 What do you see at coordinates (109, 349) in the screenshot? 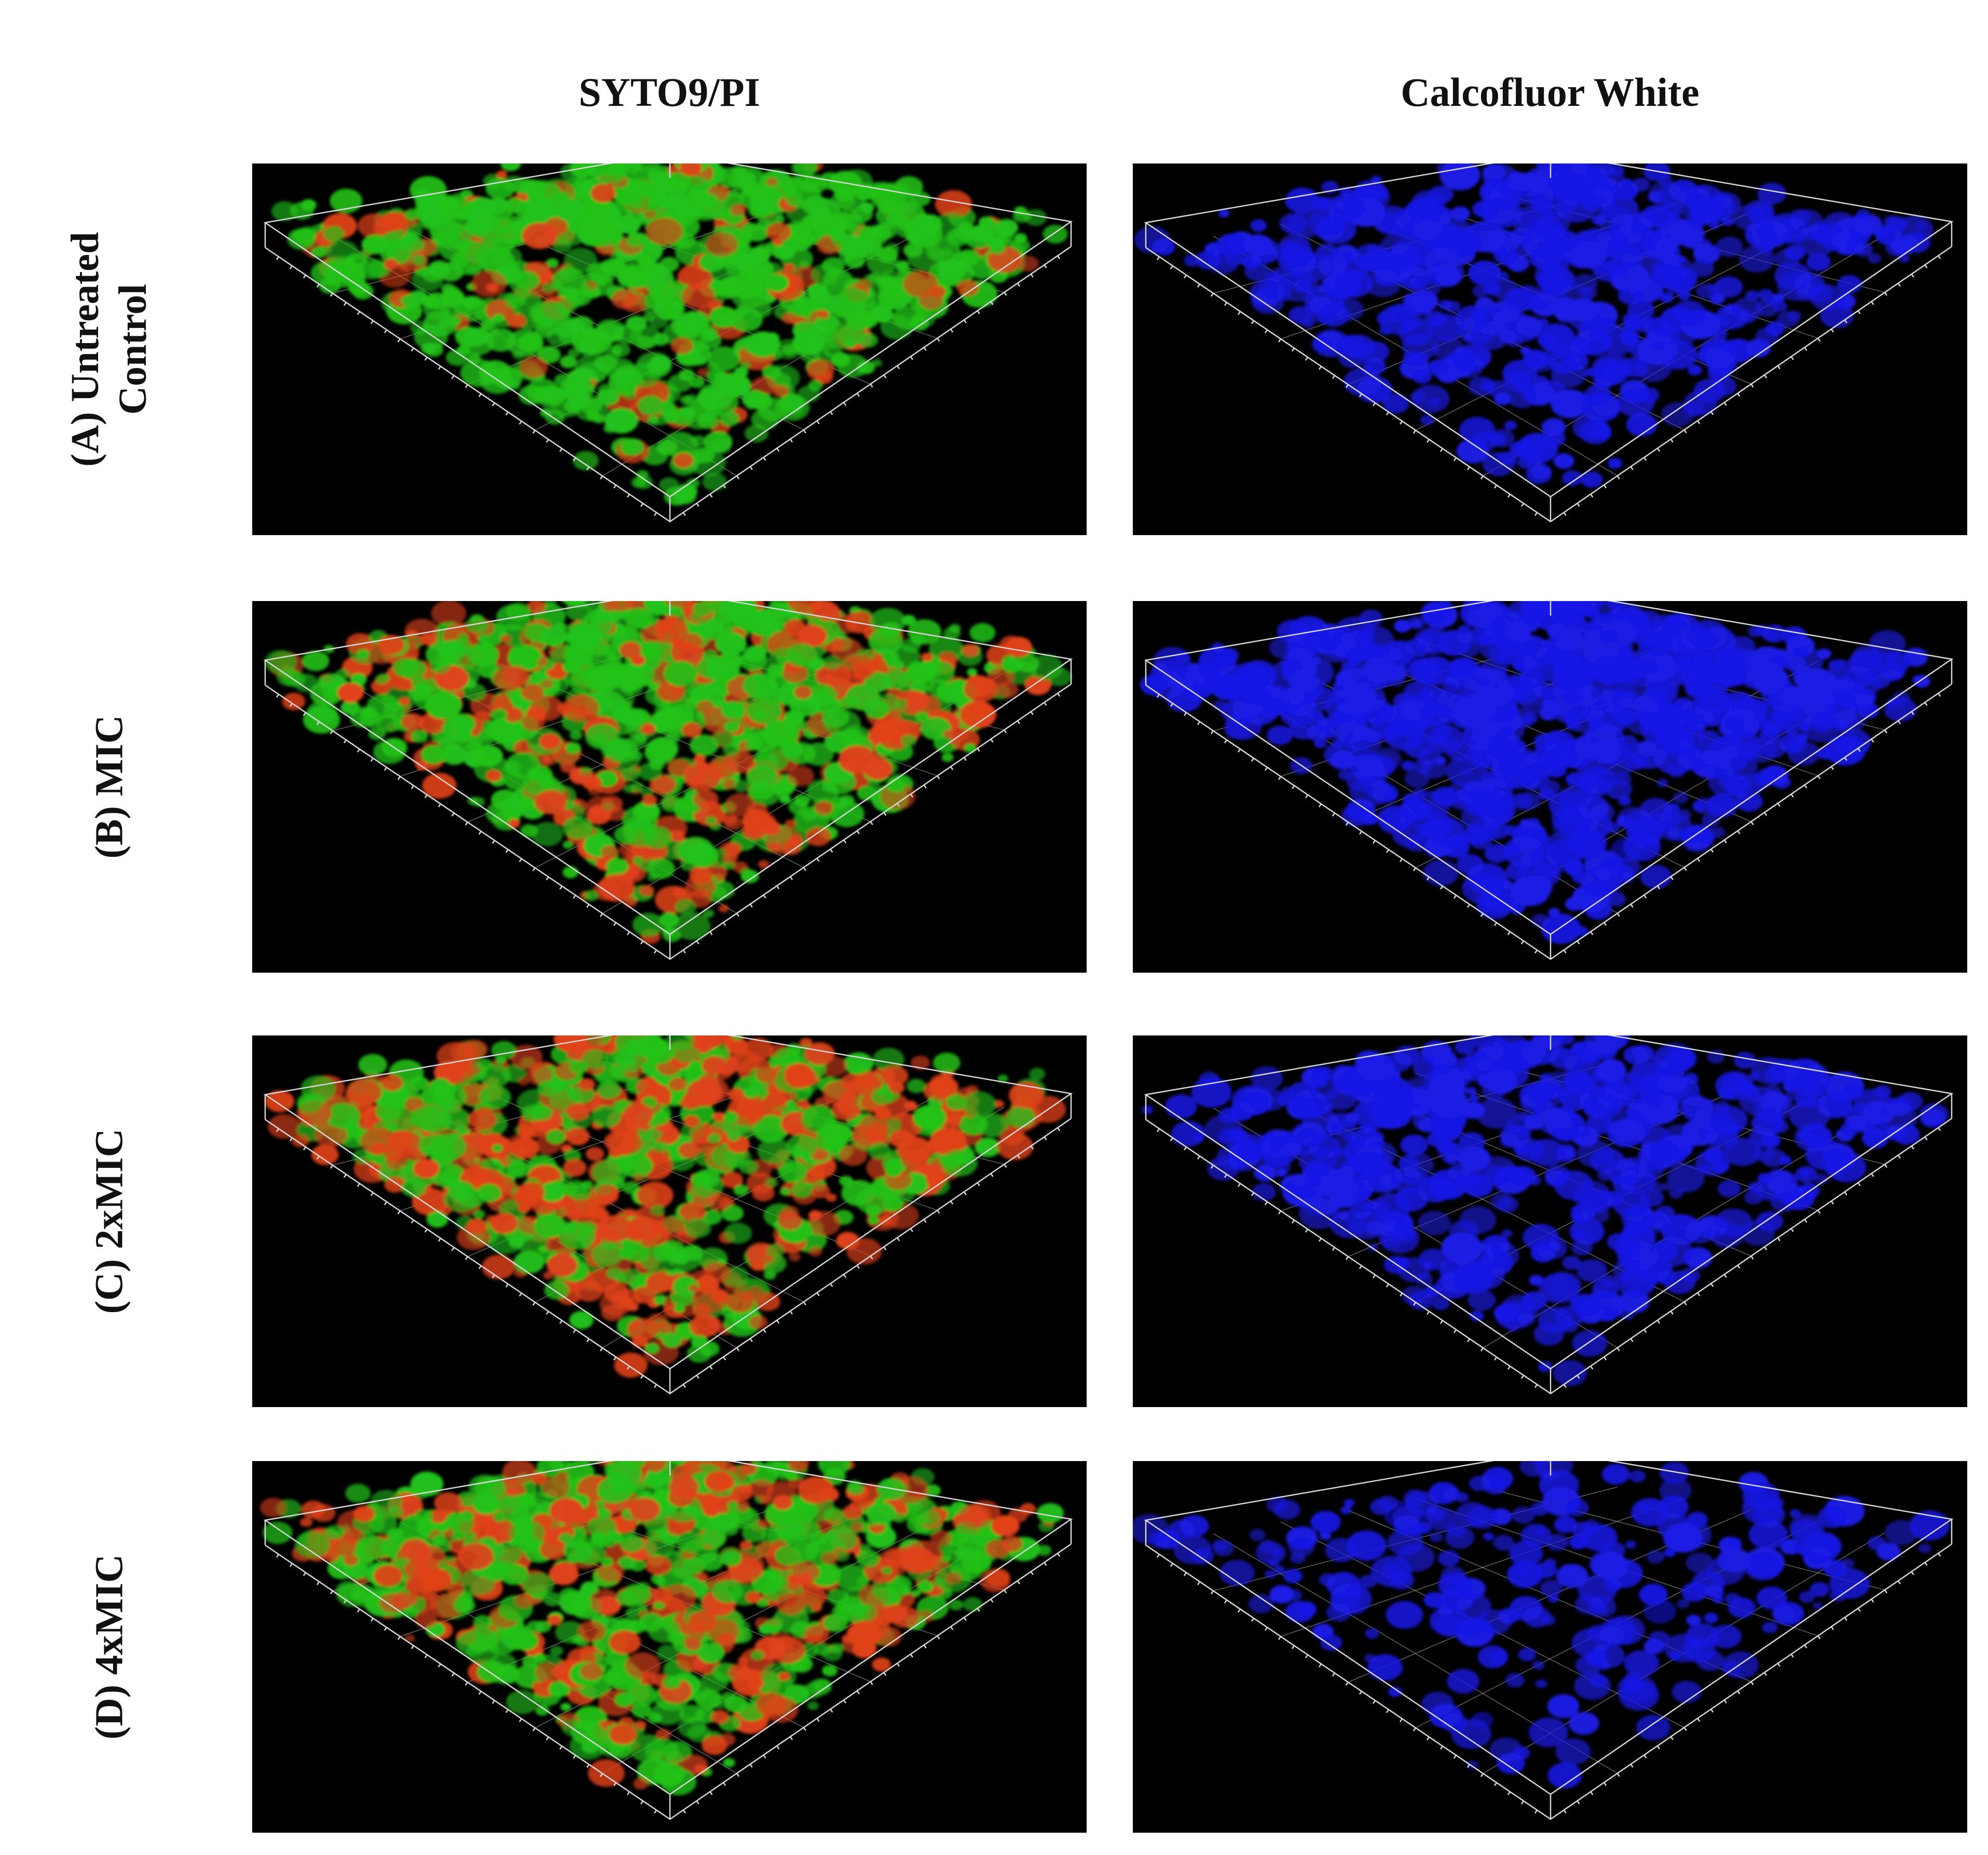
I see `row-label-1: (A) Untreated Control` at bounding box center [109, 349].